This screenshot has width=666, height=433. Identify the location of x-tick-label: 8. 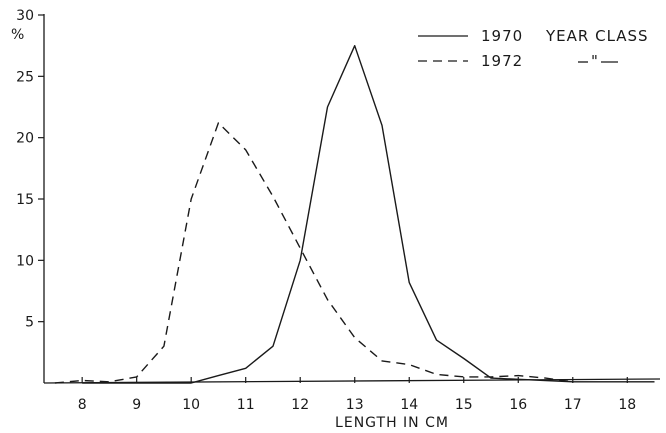
(82, 405).